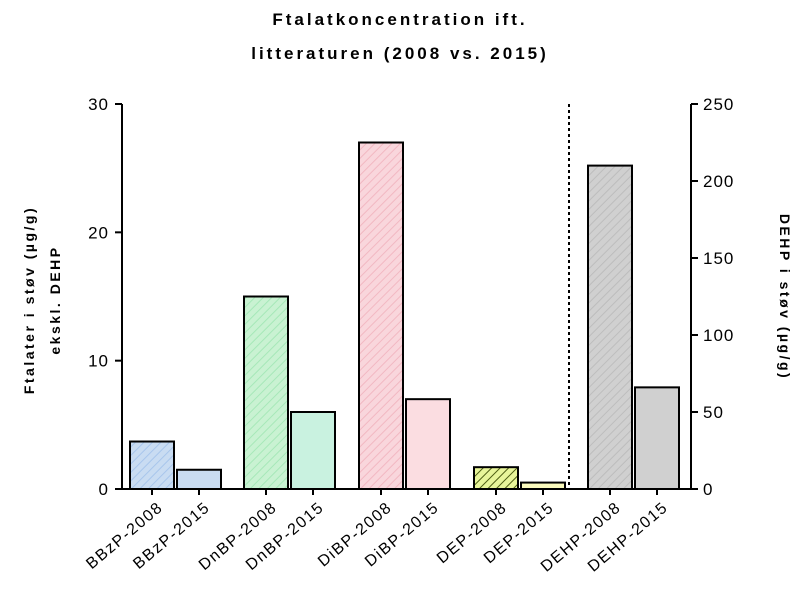 The height and width of the screenshot is (614, 798). I want to click on bar-dehp-2008, so click(610, 327).